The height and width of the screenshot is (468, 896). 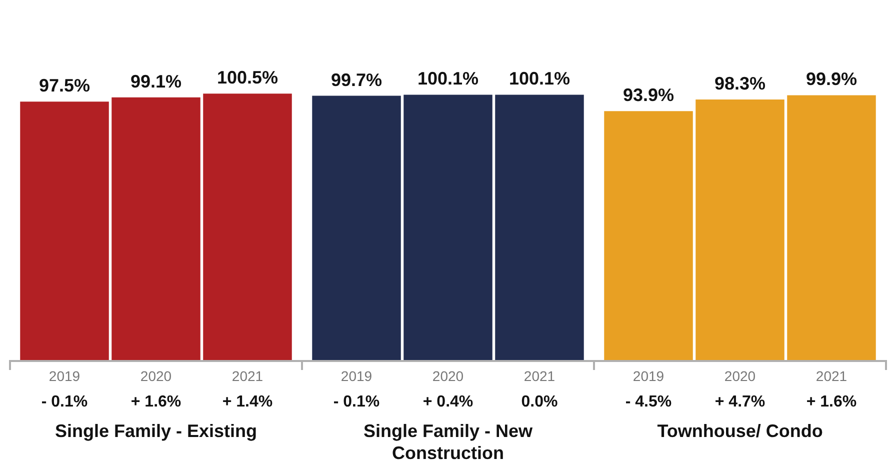 What do you see at coordinates (64, 376) in the screenshot?
I see `series-label: 2019` at bounding box center [64, 376].